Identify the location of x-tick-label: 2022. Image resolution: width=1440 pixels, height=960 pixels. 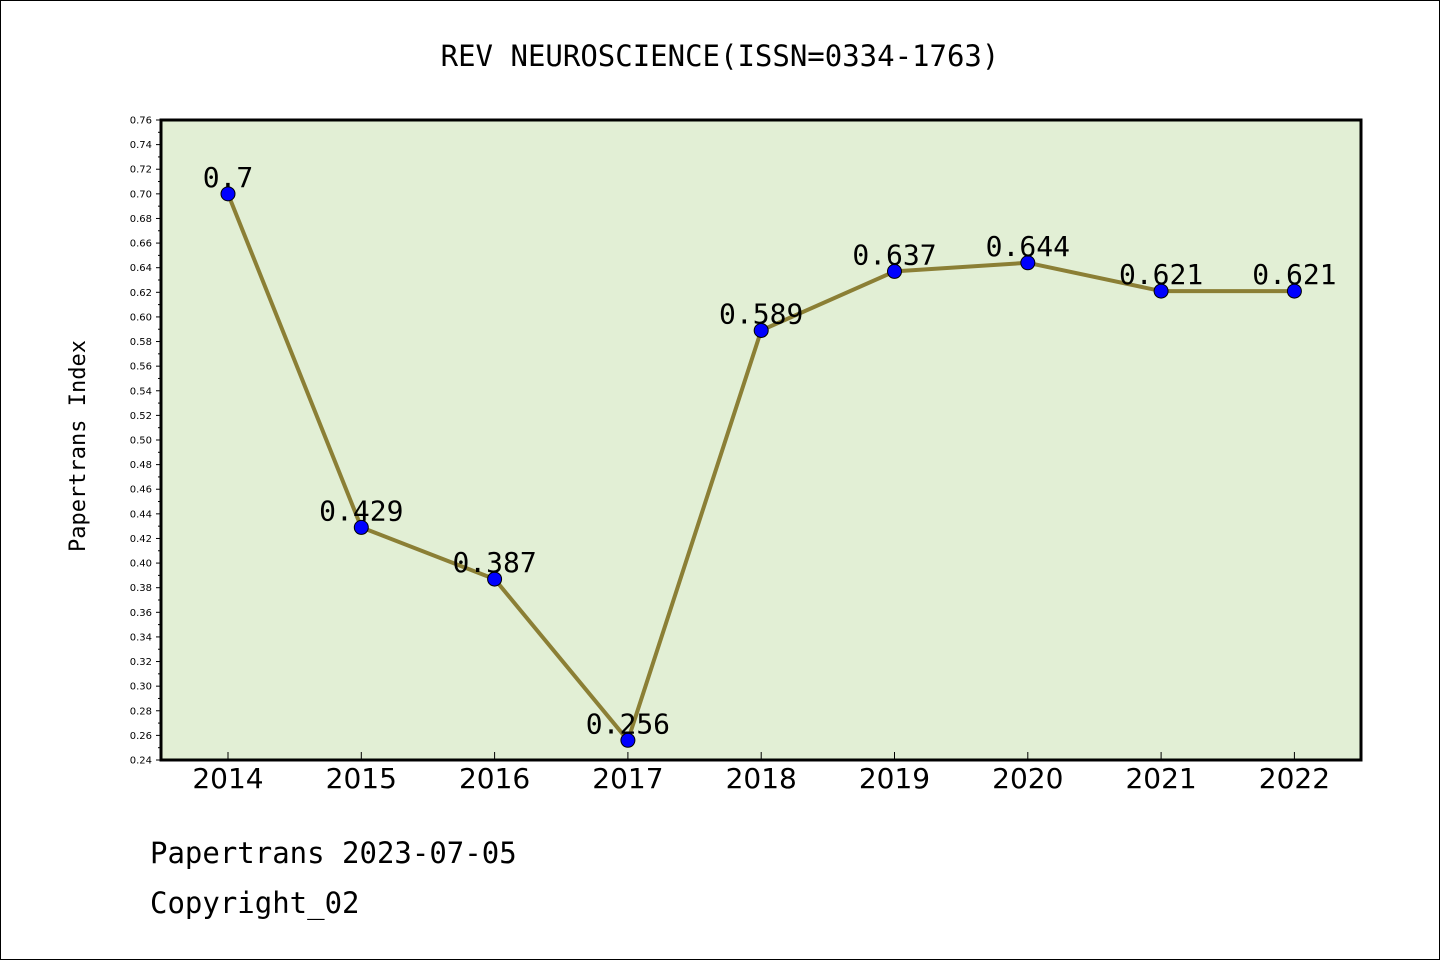
(1294, 778).